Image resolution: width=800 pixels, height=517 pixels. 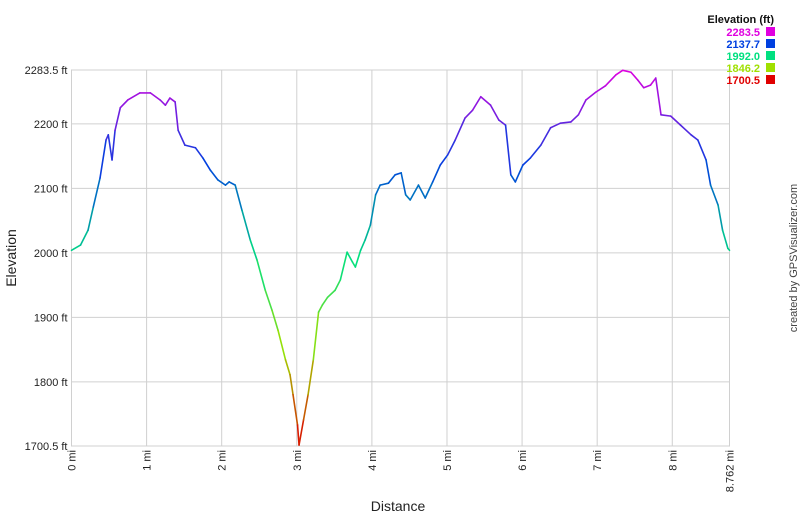 What do you see at coordinates (46, 447) in the screenshot?
I see `y-tick-label: 1700.5 ft` at bounding box center [46, 447].